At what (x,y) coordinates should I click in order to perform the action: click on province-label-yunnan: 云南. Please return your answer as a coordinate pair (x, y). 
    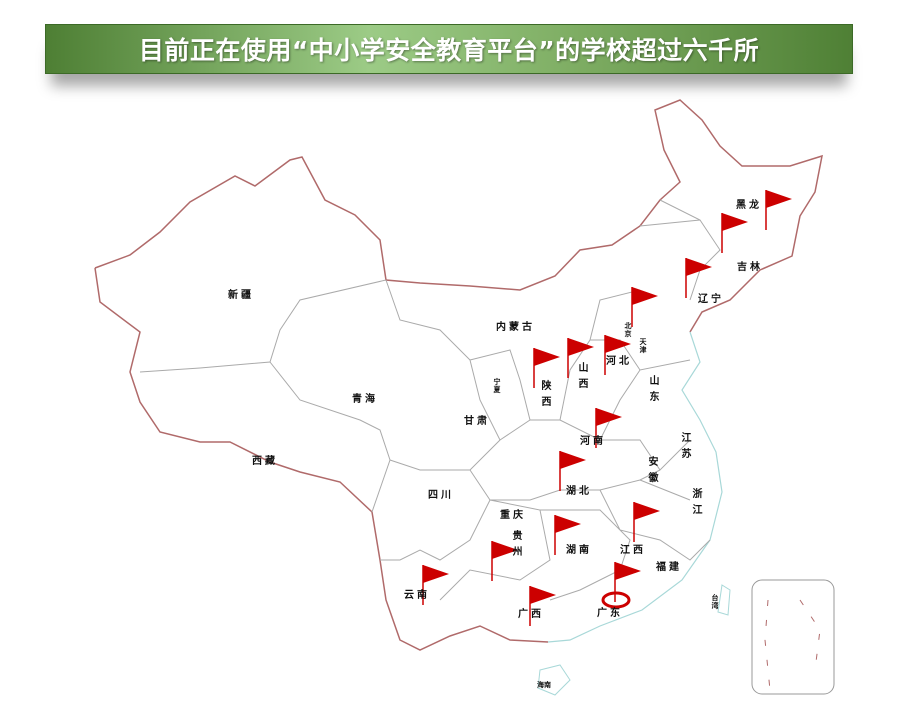
    Looking at the image, I should click on (417, 595).